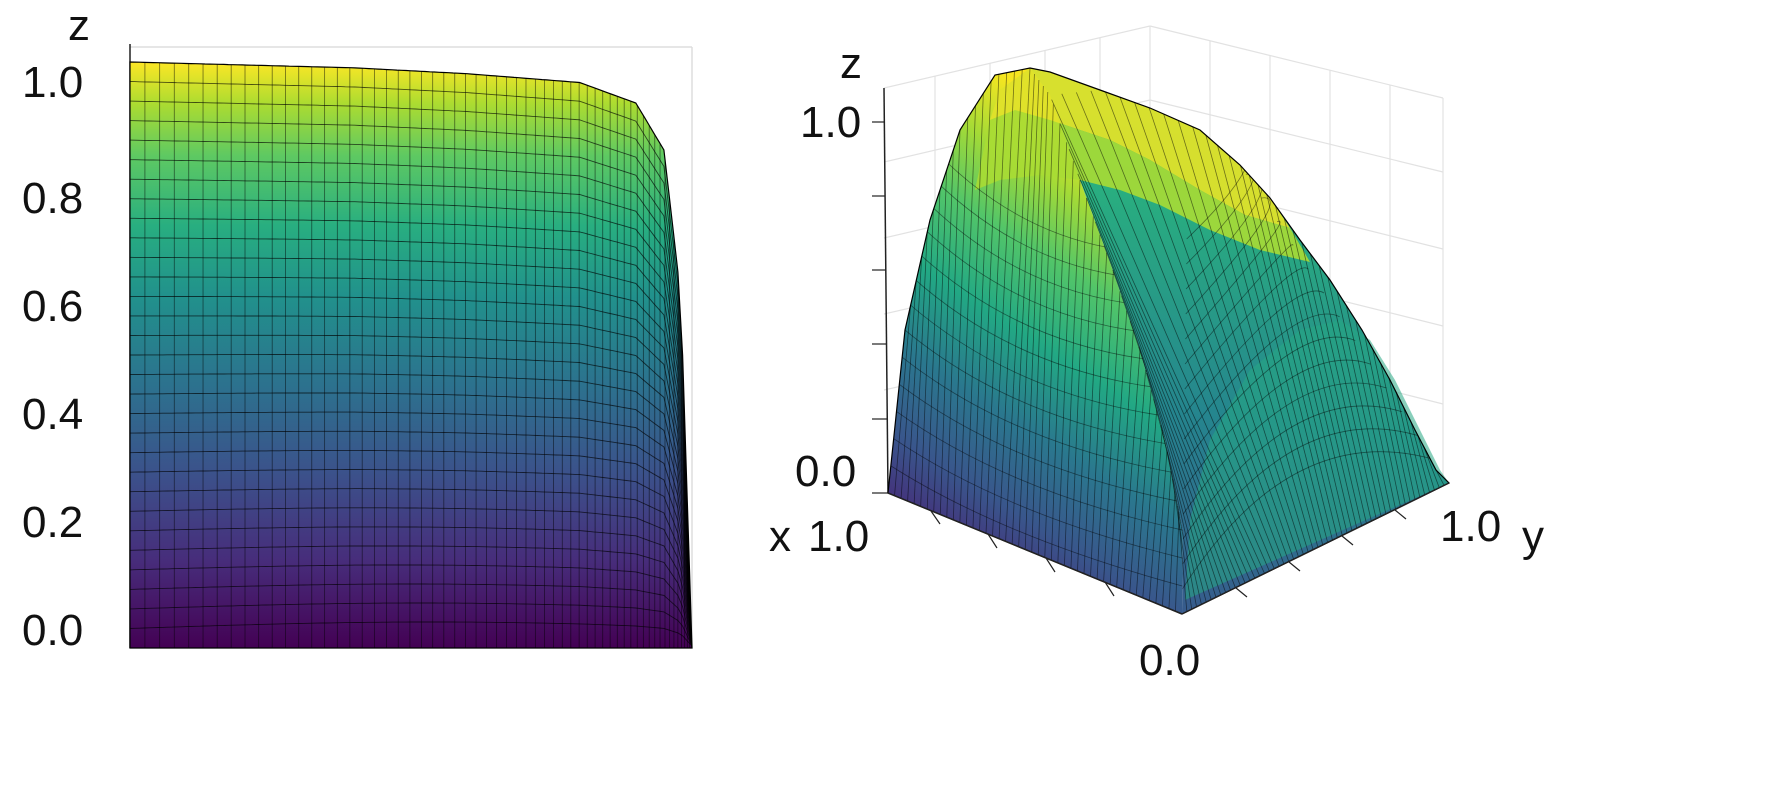  Describe the element at coordinates (52, 82) in the screenshot. I see `left-z-tick-label: 1.0` at that location.